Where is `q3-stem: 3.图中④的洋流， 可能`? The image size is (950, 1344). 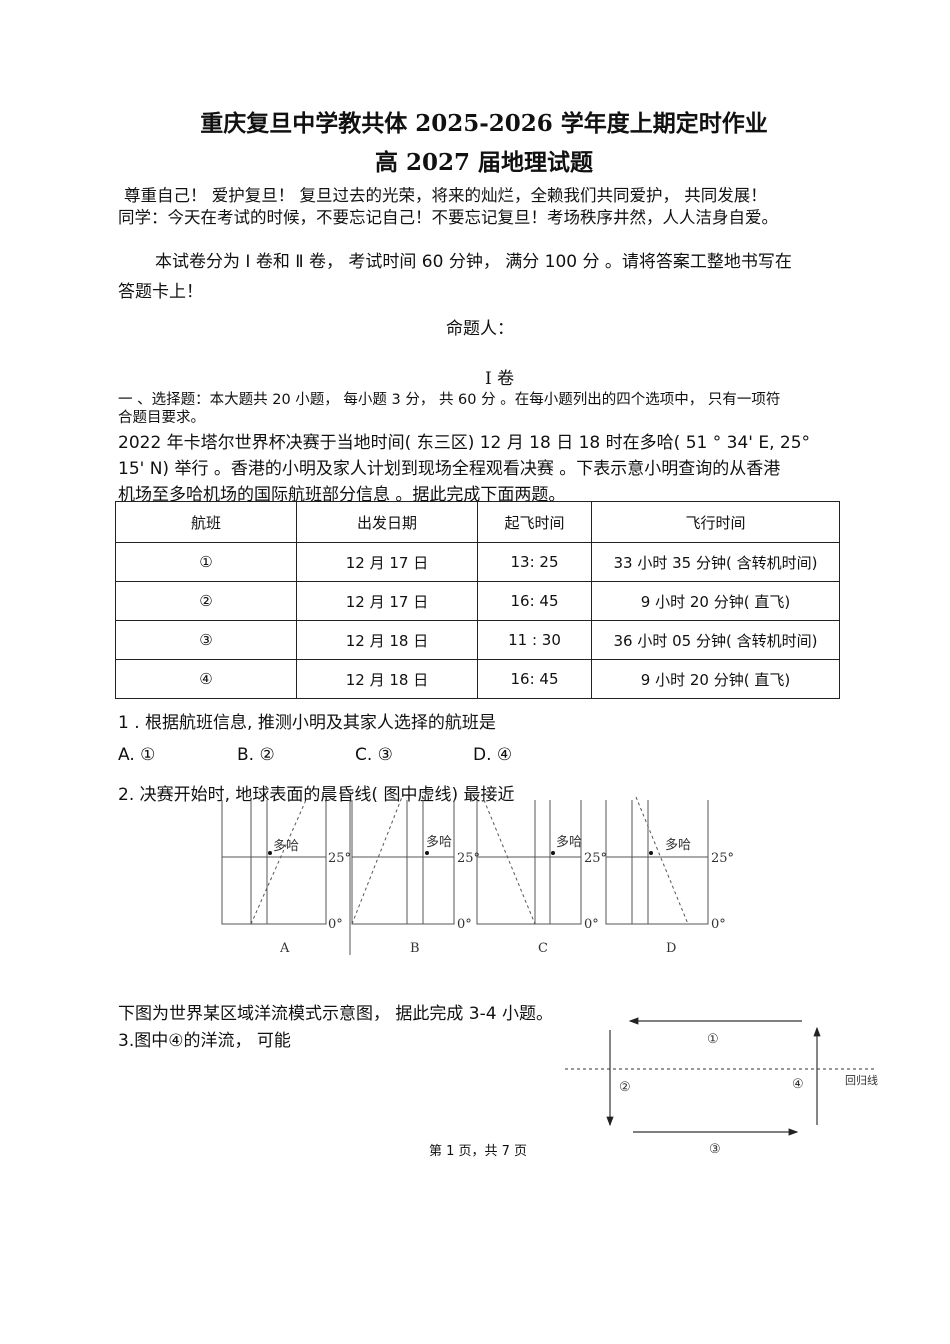
q3-stem: 3.图中④的洋流， 可能 is located at coordinates (204, 1041).